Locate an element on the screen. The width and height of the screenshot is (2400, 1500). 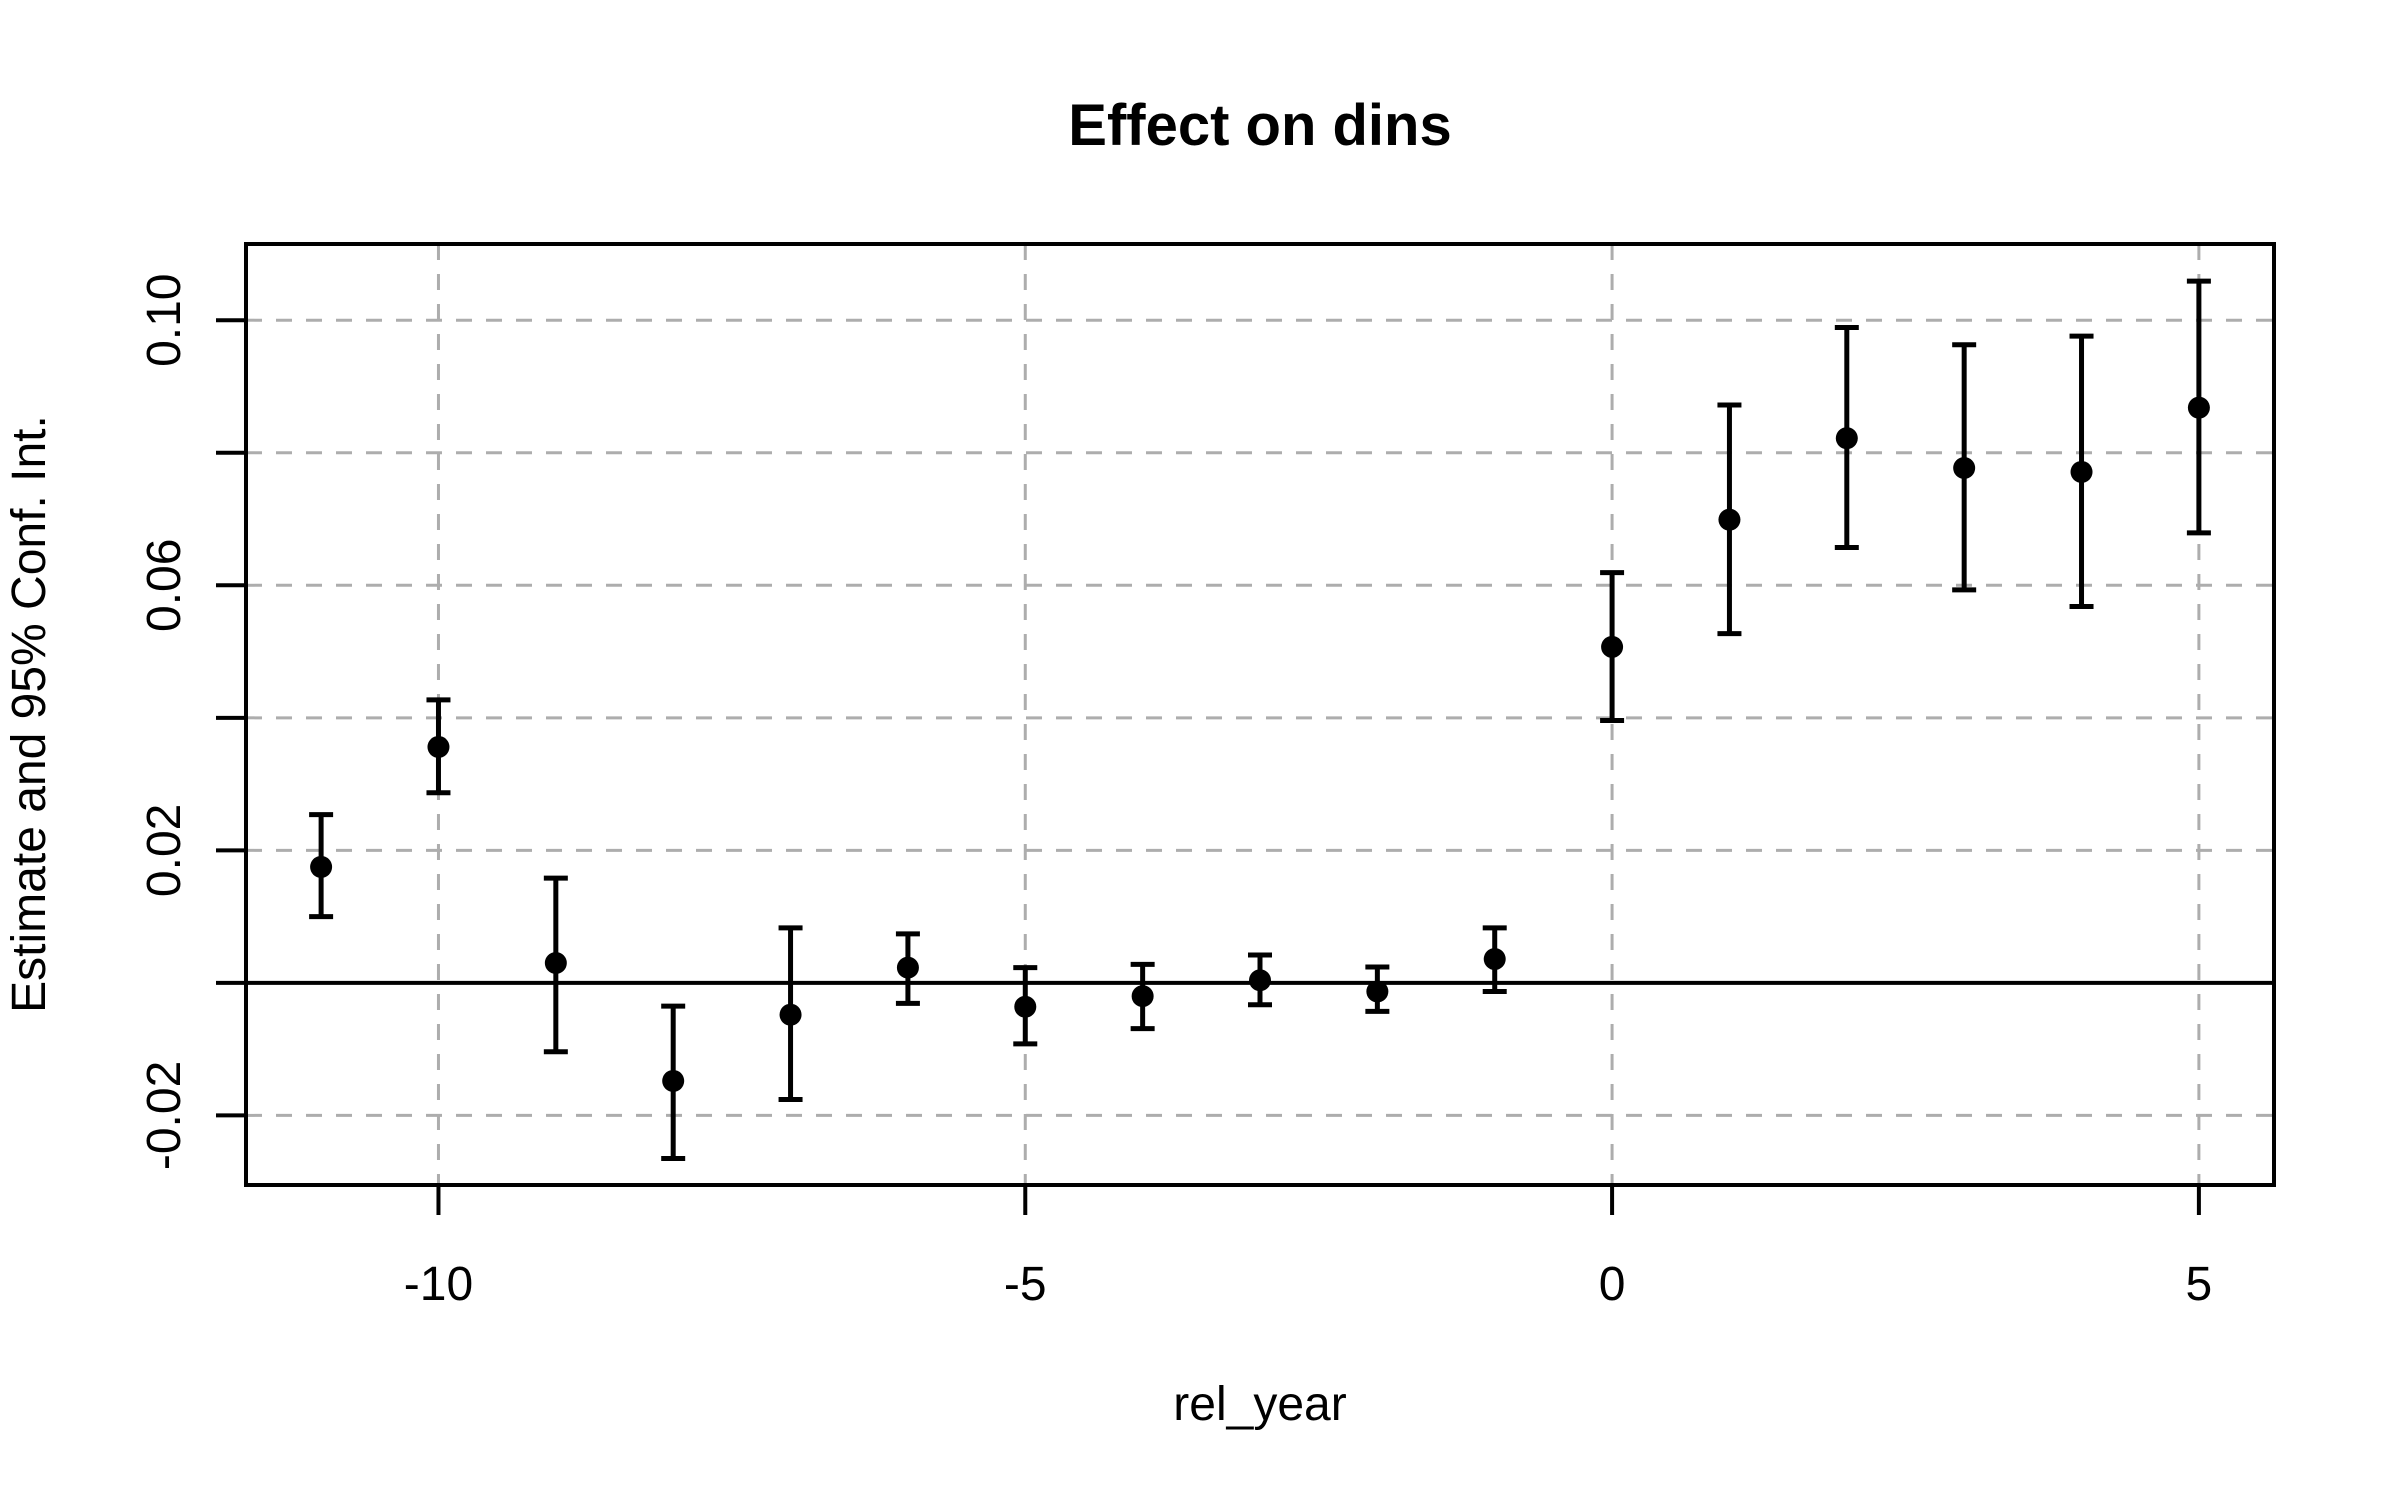
y-tick-label: 0.06 is located at coordinates (164, 585).